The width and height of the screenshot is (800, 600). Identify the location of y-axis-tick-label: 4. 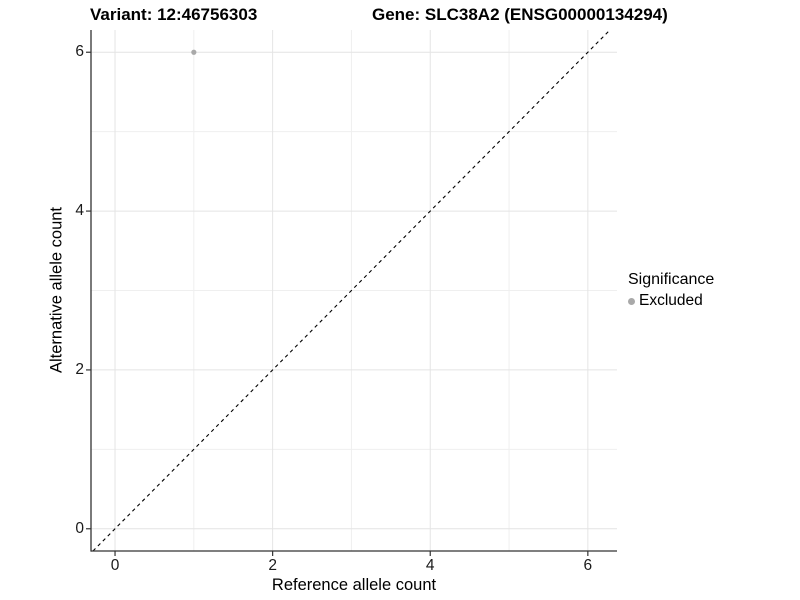
(79, 211).